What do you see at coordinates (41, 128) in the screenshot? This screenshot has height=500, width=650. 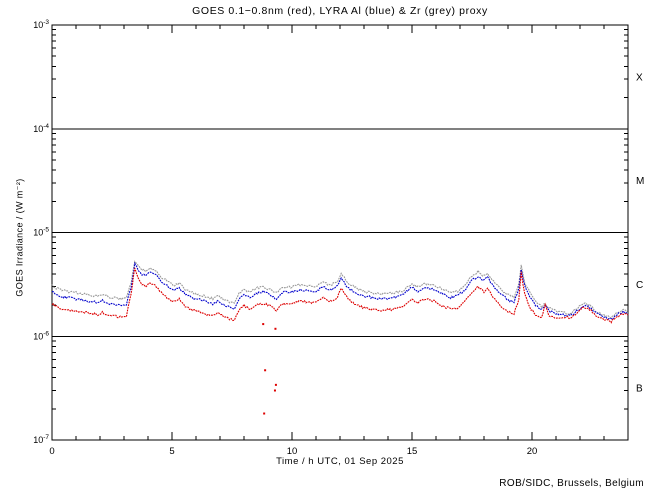 I see `y-tick-label: 10⁻⁴` at bounding box center [41, 128].